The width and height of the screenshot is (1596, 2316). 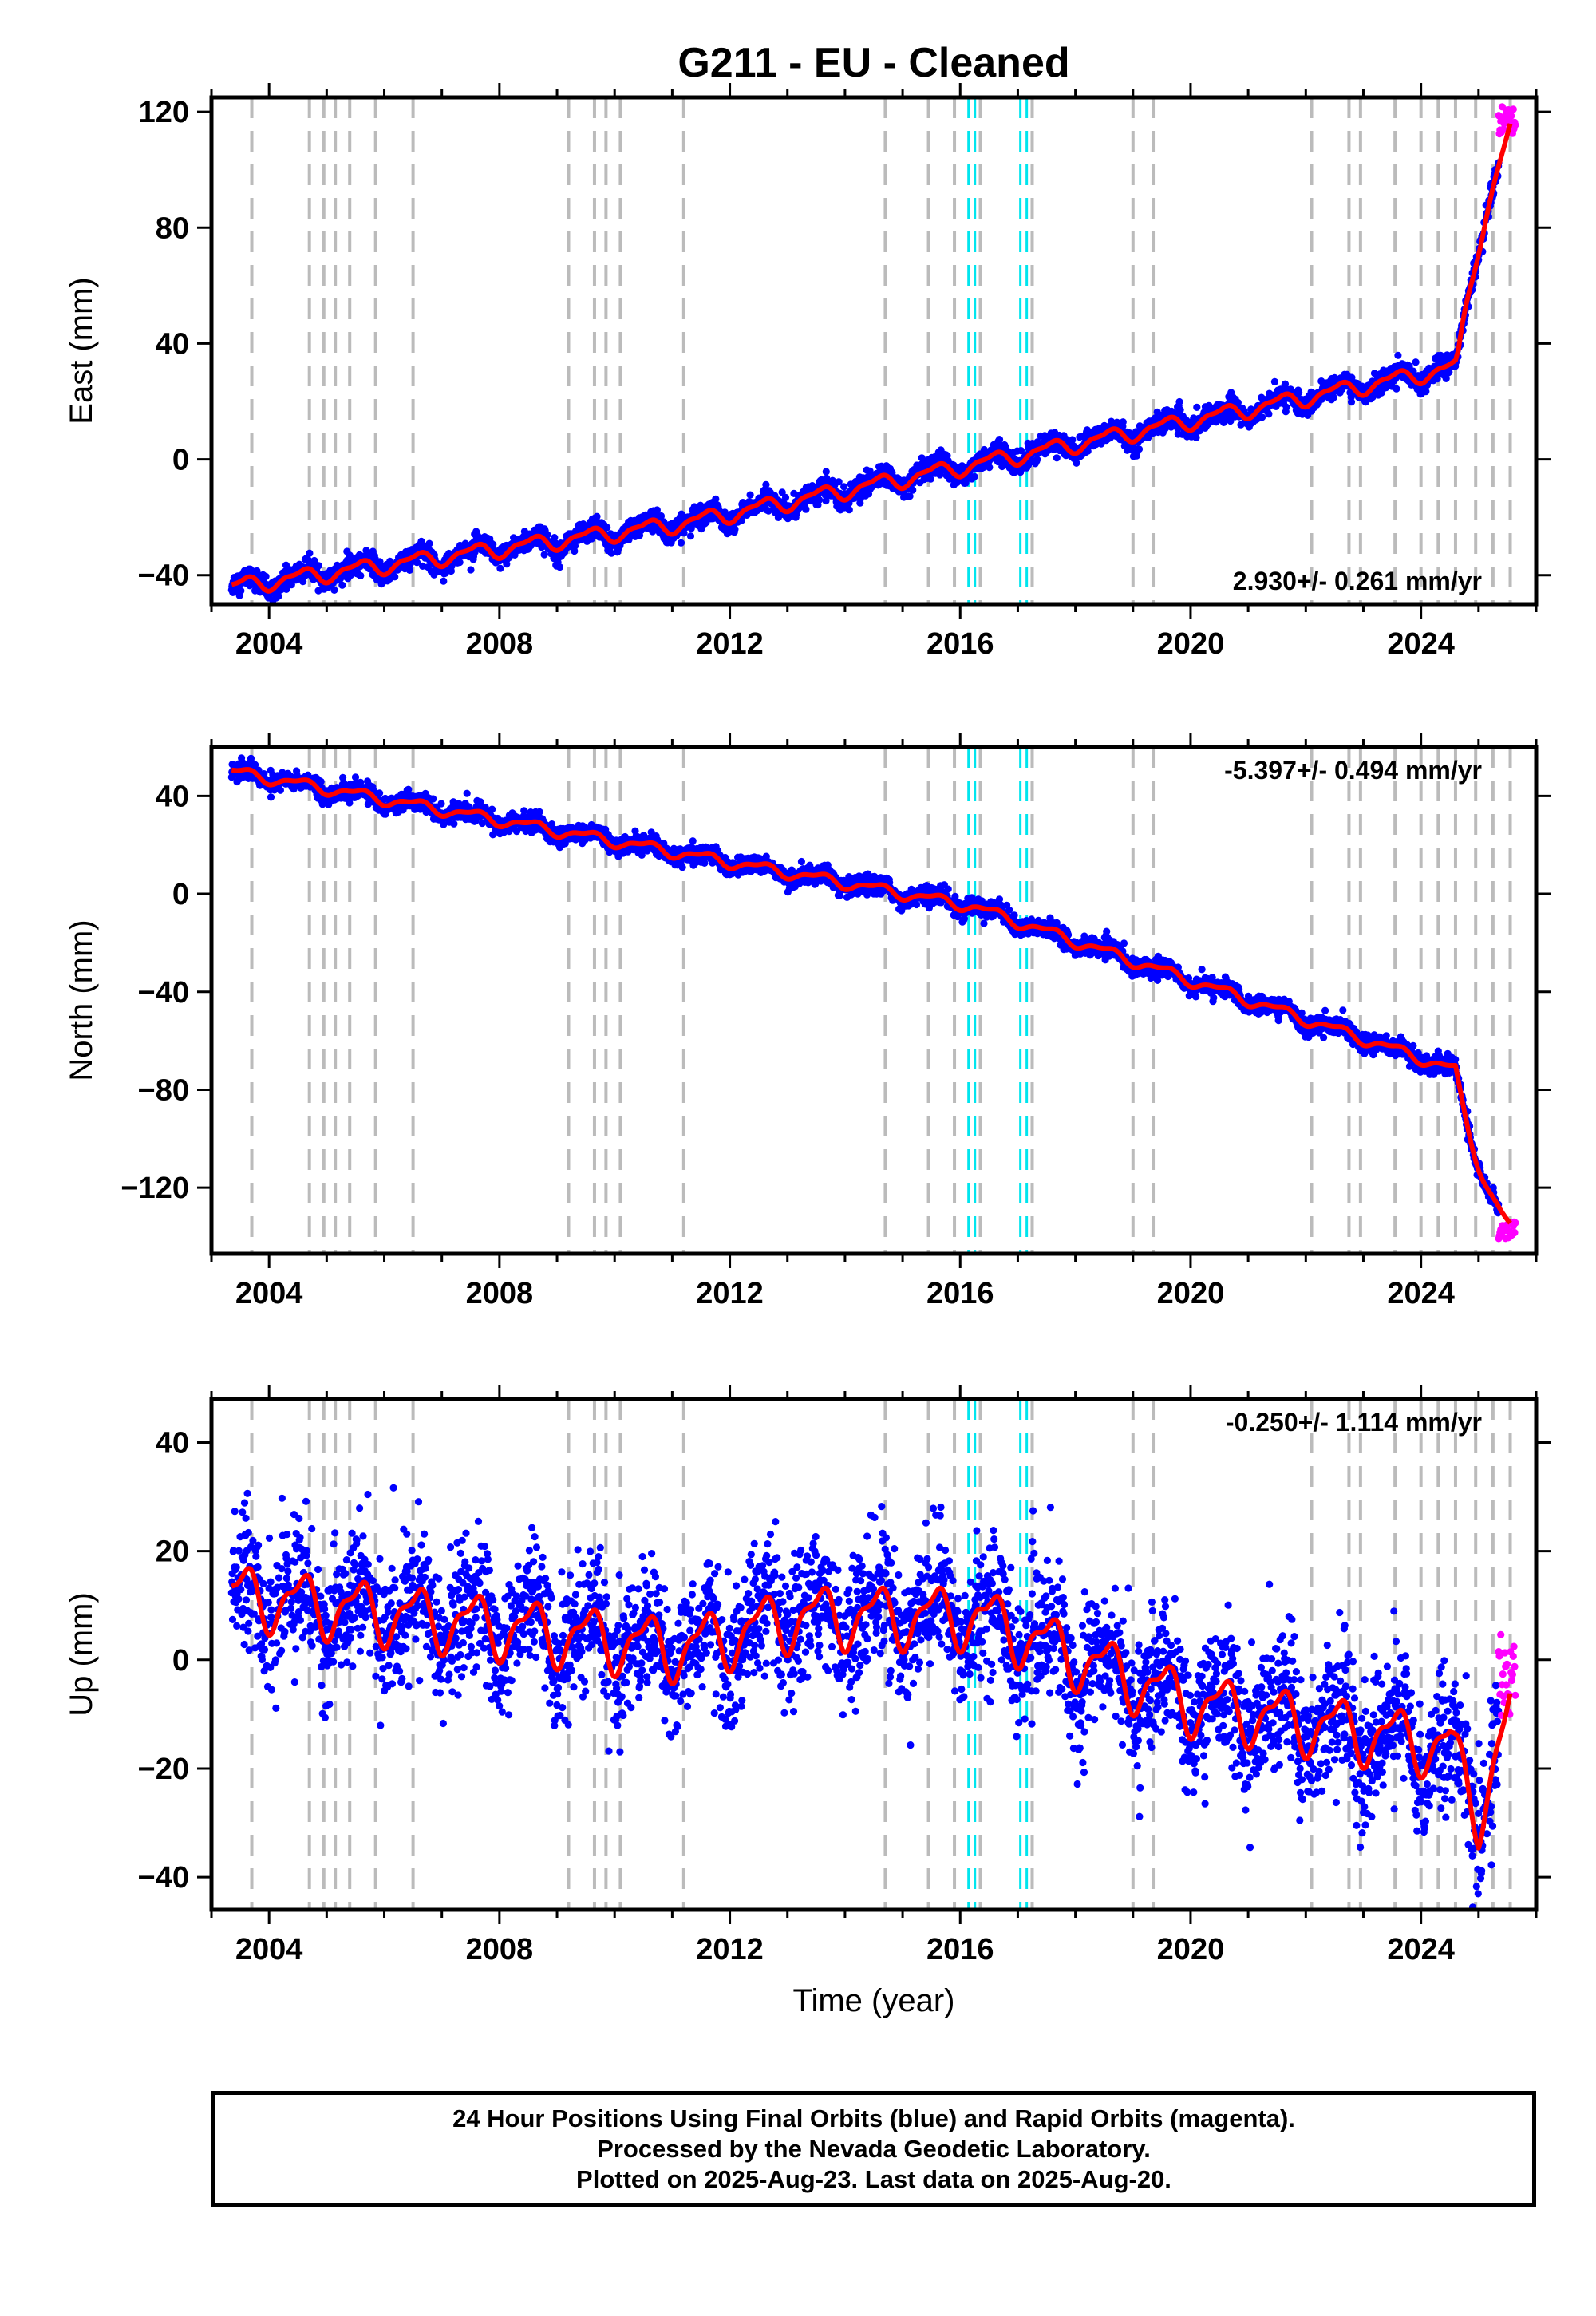 What do you see at coordinates (873, 63) in the screenshot?
I see `figure-title: G211 - EU - Cleaned` at bounding box center [873, 63].